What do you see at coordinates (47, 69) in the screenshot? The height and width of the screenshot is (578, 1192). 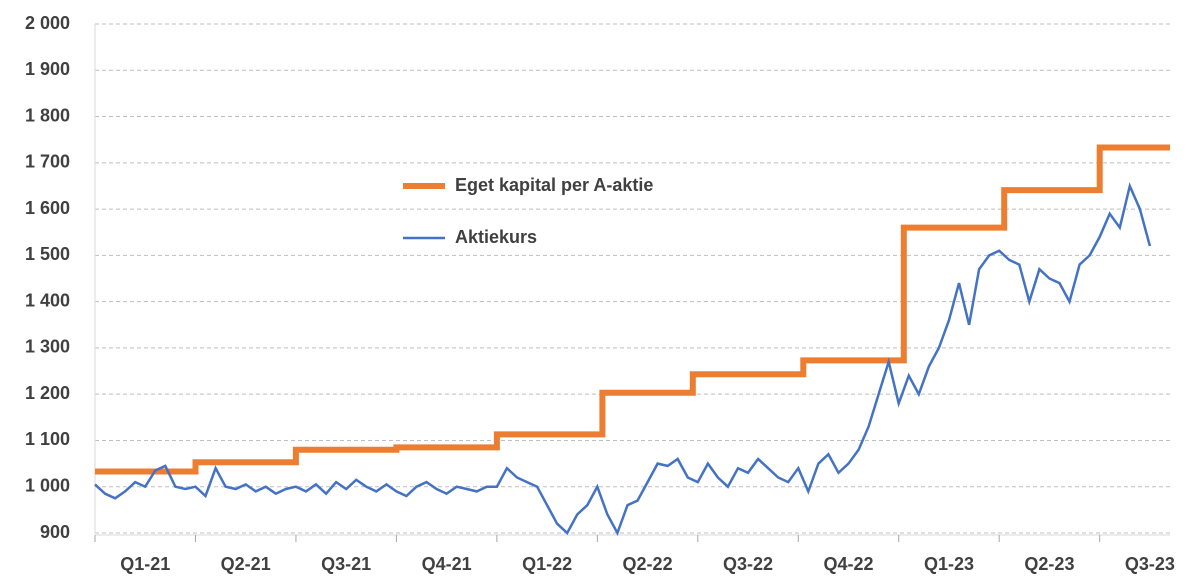 I see `y-tick-label: 1 900` at bounding box center [47, 69].